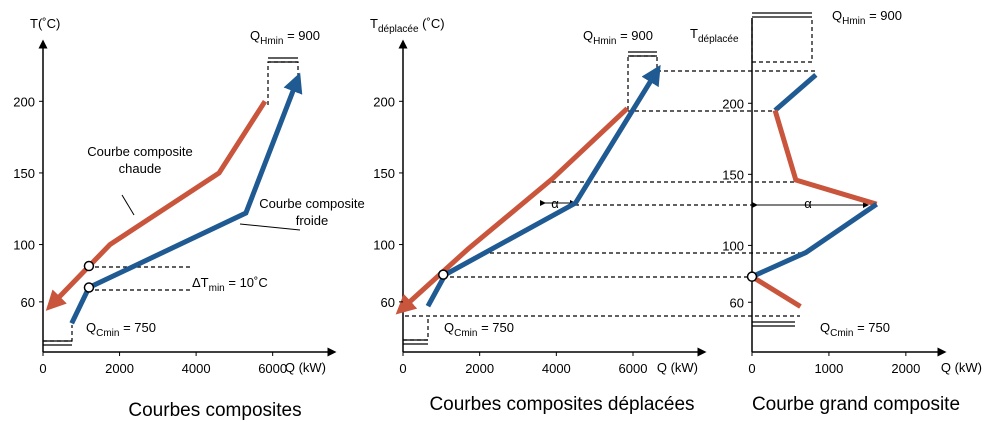  I want to click on rest: (˚C), so click(432, 23).